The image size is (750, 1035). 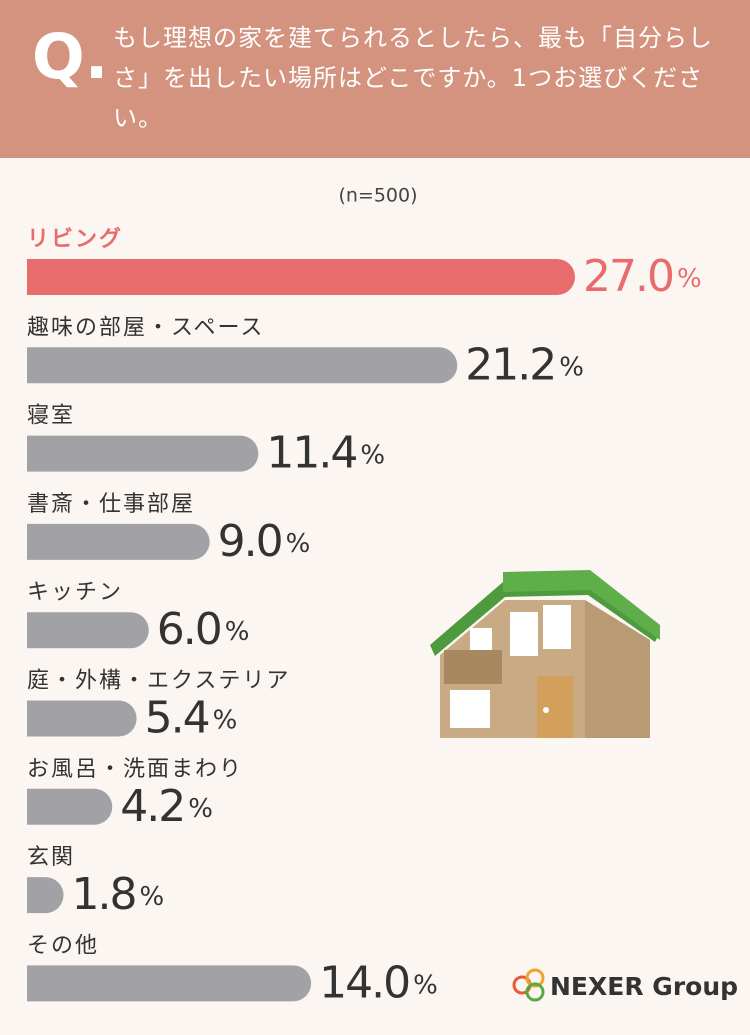 I want to click on category-label: リビング, so click(x=75, y=239).